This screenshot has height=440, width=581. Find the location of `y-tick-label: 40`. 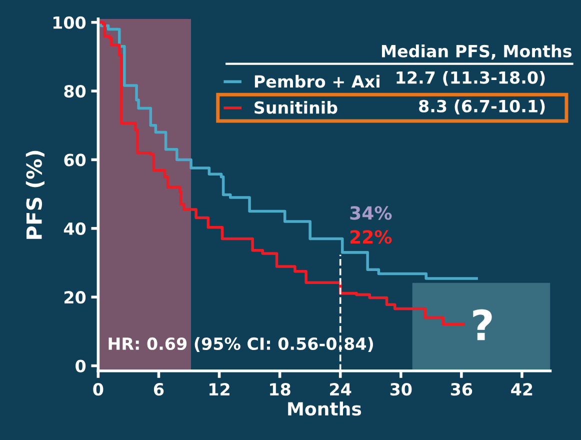

y-tick-label: 40 is located at coordinates (75, 228).